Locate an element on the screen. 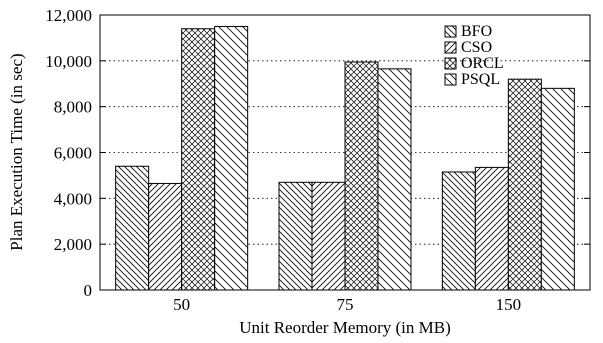 Image resolution: width=603 pixels, height=343 pixels. x-tick-label: 75 is located at coordinates (345, 304).